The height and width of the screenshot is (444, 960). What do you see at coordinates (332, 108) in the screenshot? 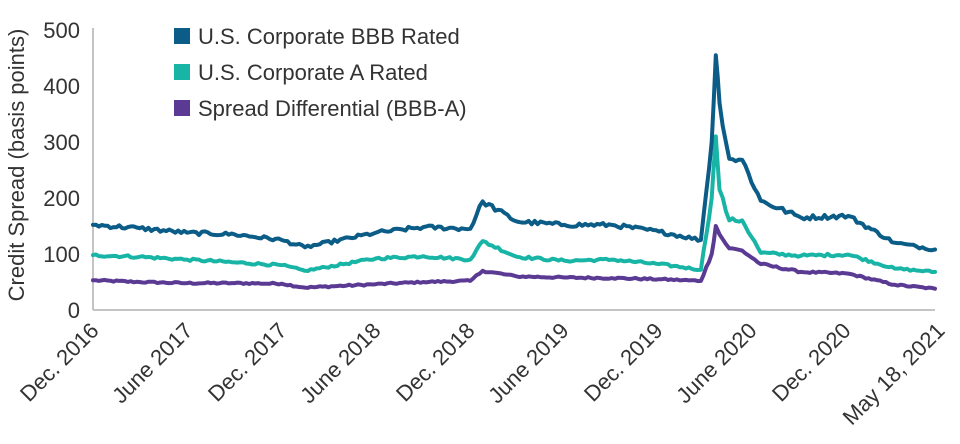
I see `legend-label: Spread Differential (BBB-A)` at bounding box center [332, 108].